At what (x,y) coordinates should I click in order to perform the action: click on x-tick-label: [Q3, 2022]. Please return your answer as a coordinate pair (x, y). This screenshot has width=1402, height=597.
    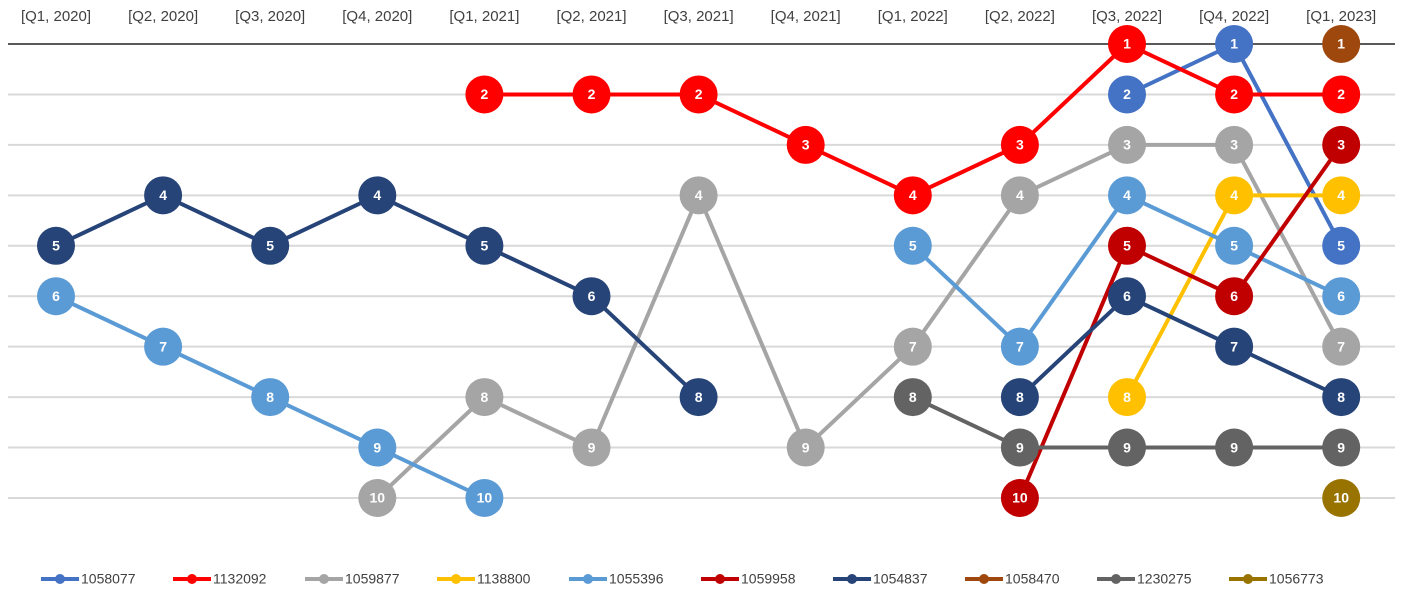
    Looking at the image, I should click on (1127, 16).